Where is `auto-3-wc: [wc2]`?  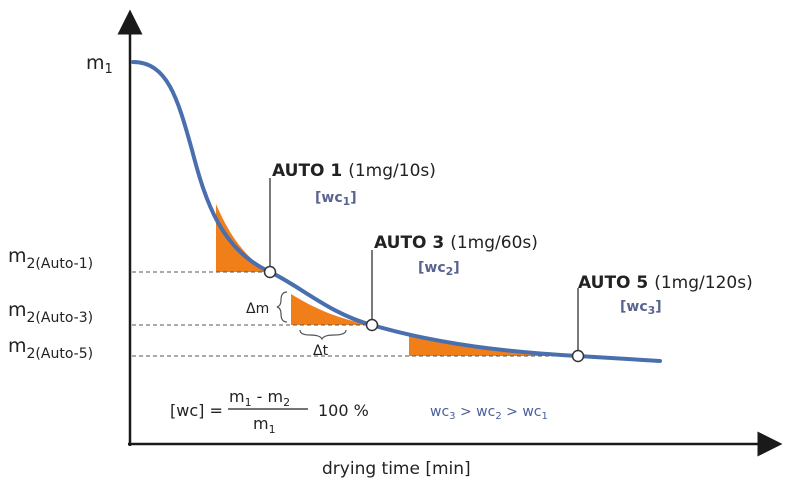 auto-3-wc: [wc2] is located at coordinates (439, 269).